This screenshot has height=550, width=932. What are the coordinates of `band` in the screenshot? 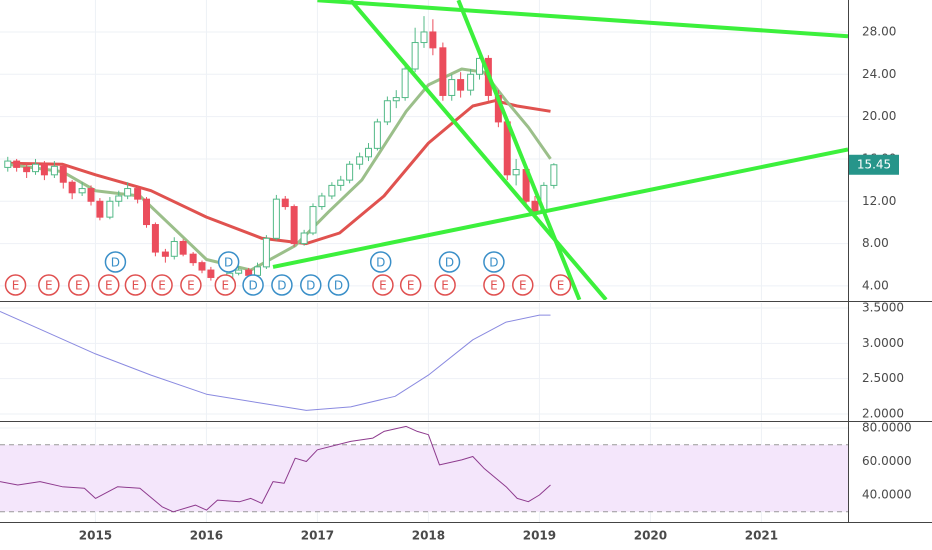 It's located at (424, 478).